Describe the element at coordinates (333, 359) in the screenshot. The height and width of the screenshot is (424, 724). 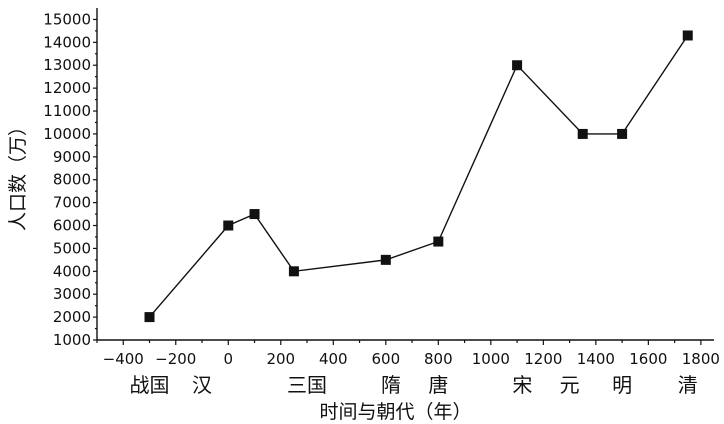
I see `x-tick-label: 400` at that location.